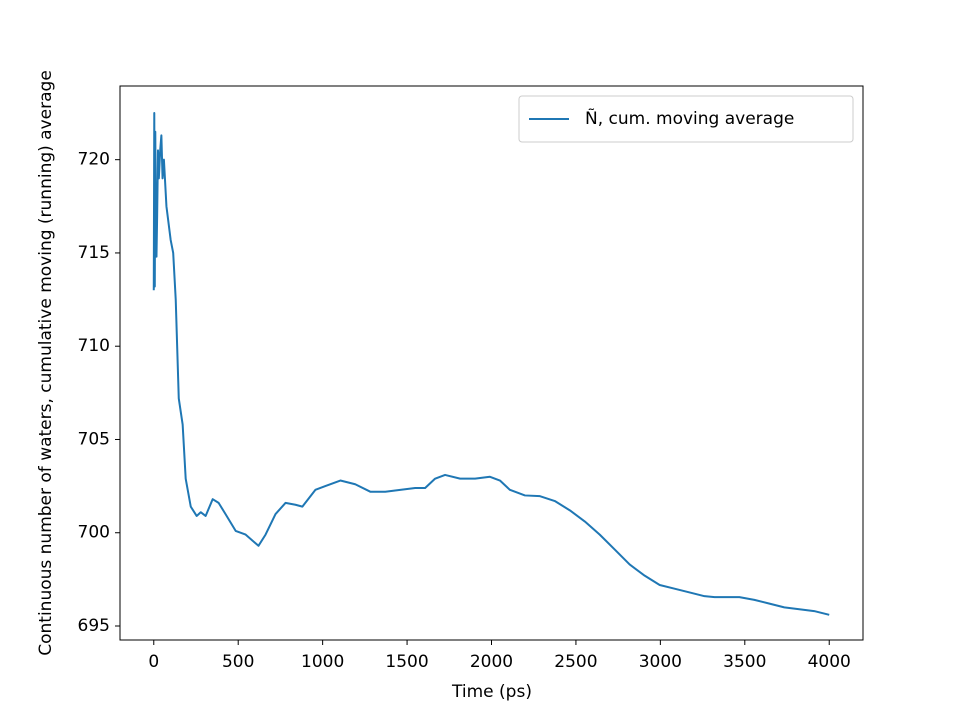  What do you see at coordinates (575, 662) in the screenshot?
I see `x-tick-label: 2500` at bounding box center [575, 662].